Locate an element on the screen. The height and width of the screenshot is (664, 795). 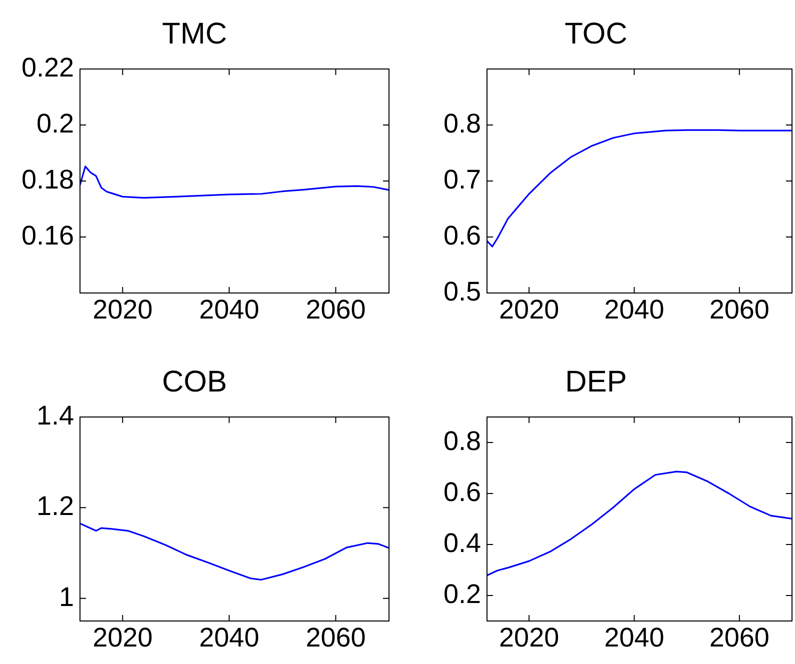
y-tick-label: 0.4 is located at coordinates (462, 543).